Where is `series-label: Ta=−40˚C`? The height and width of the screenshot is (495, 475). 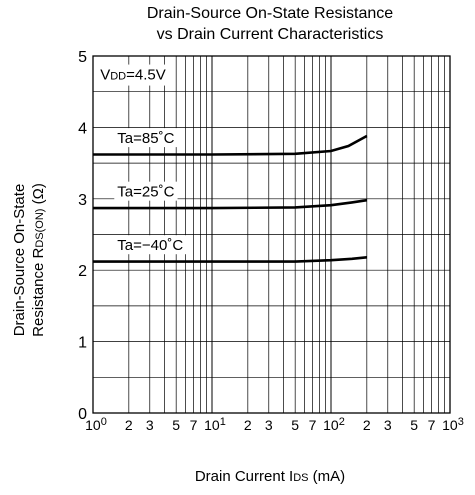 series-label: Ta=−40˚C is located at coordinates (150, 245).